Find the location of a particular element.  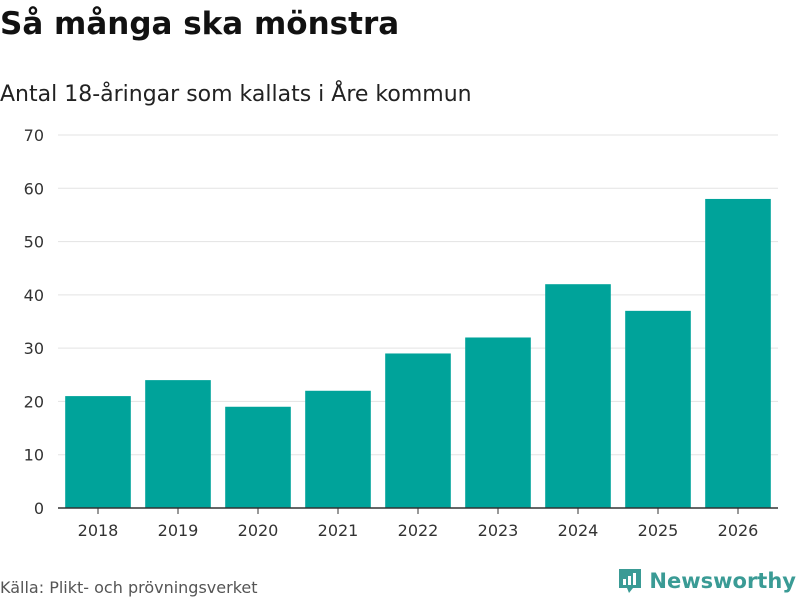

y-tick-label: 30 is located at coordinates (34, 348).